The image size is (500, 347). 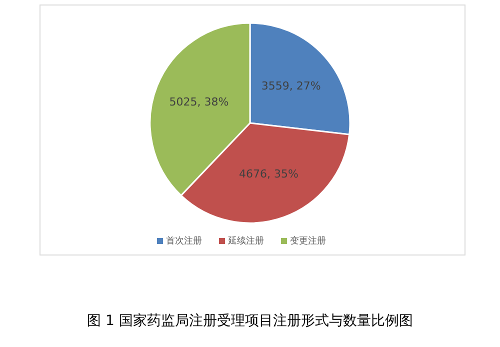 What do you see at coordinates (308, 240) in the screenshot?
I see `legend-label: 变更注册` at bounding box center [308, 240].